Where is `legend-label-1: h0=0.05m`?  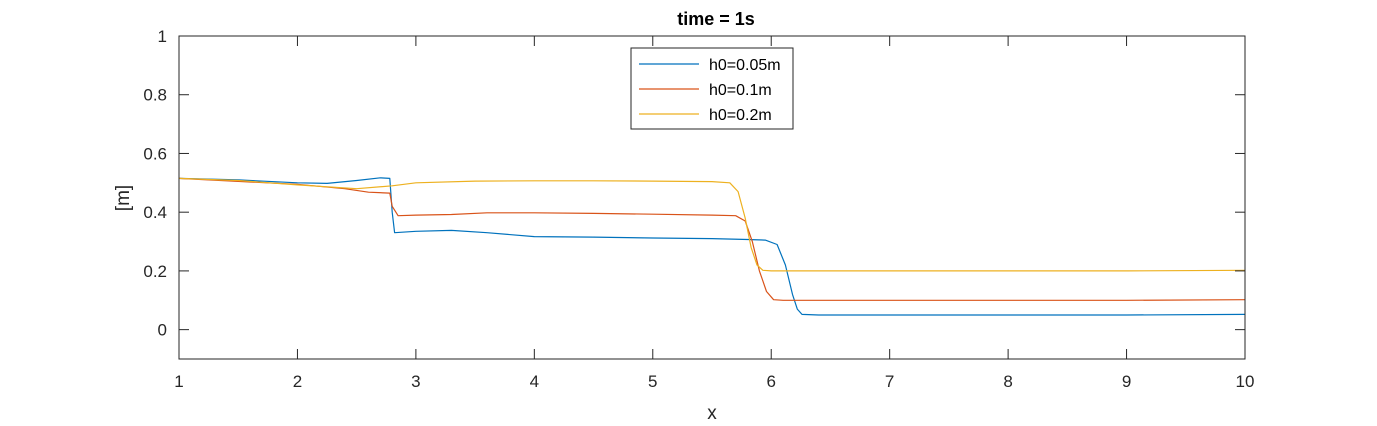 legend-label-1: h0=0.05m is located at coordinates (745, 65).